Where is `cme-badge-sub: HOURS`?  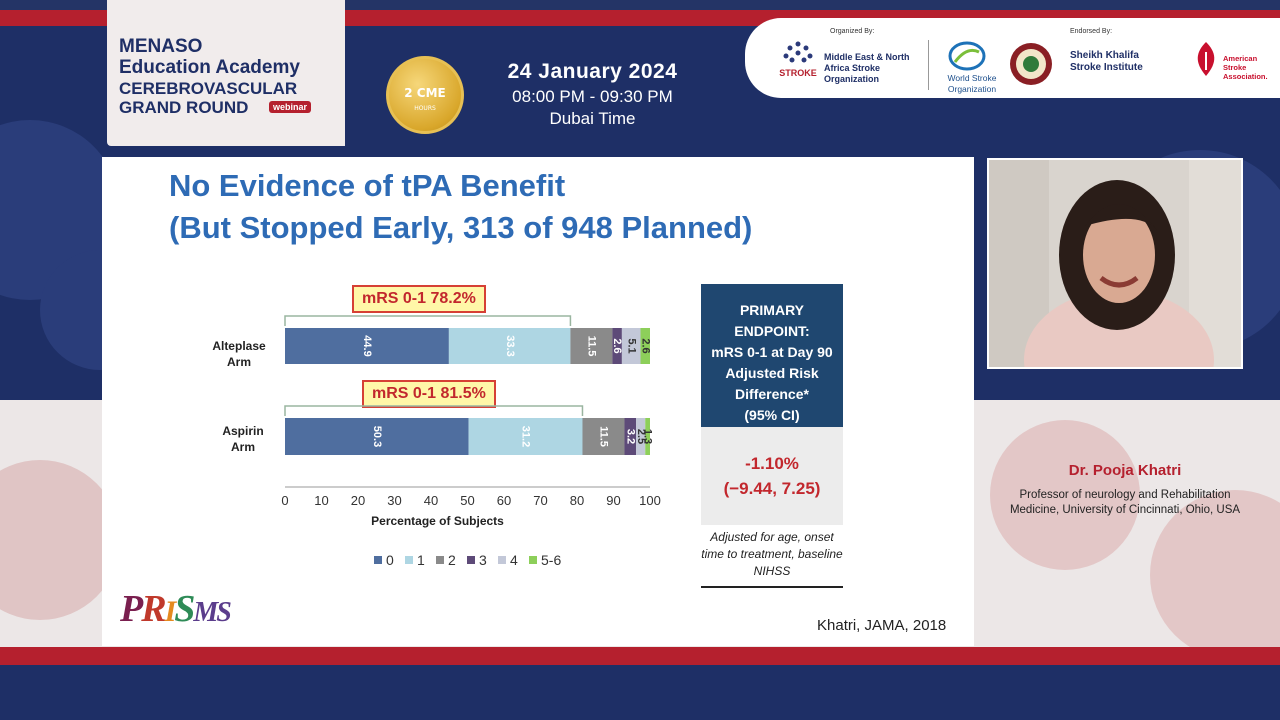 cme-badge-sub: HOURS is located at coordinates (425, 108).